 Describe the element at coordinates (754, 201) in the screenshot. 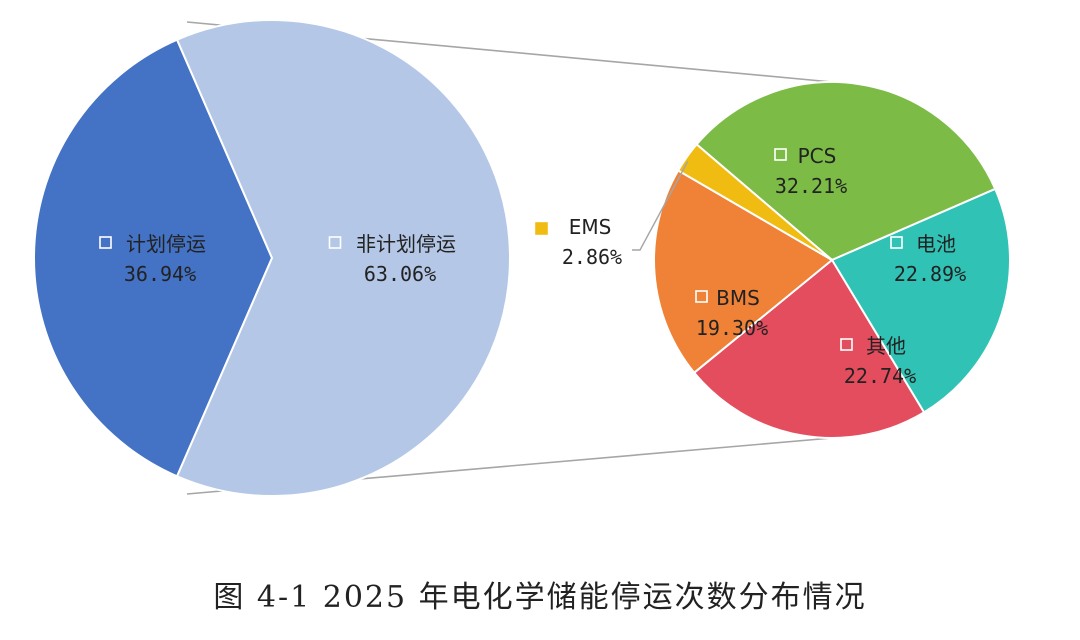

I see `slice-ems` at that location.